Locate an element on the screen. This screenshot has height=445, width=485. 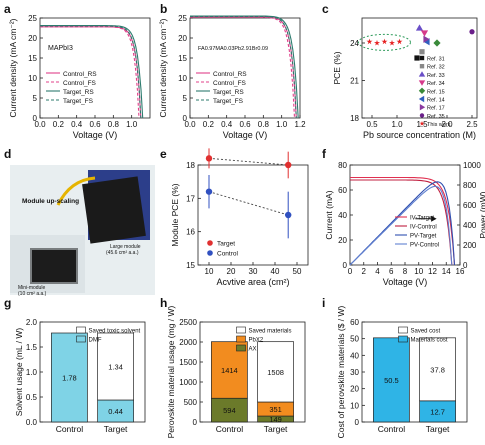
panel-f-ylabel: Power (mW) is located at coordinates (481, 214).